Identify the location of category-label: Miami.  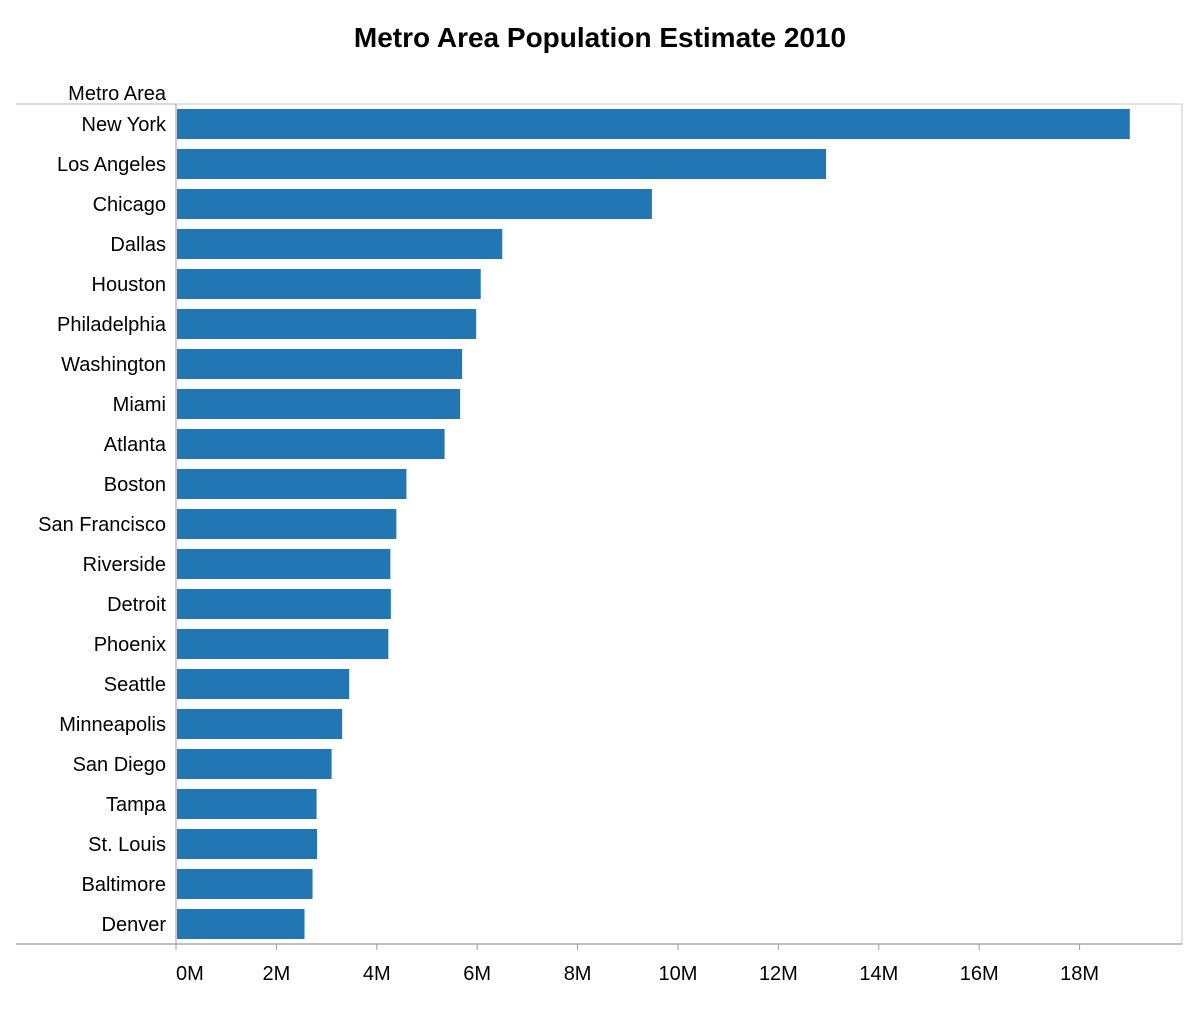
(139, 405).